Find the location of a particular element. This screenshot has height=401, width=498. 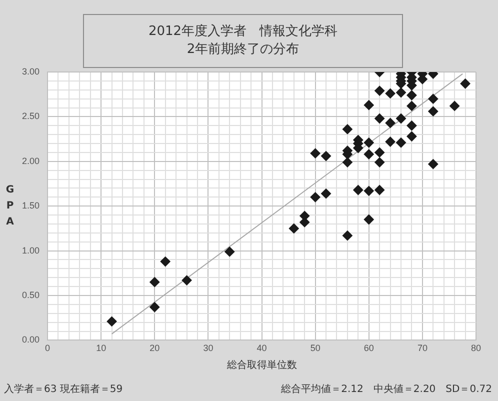

x-tick-label: 30 is located at coordinates (208, 348).